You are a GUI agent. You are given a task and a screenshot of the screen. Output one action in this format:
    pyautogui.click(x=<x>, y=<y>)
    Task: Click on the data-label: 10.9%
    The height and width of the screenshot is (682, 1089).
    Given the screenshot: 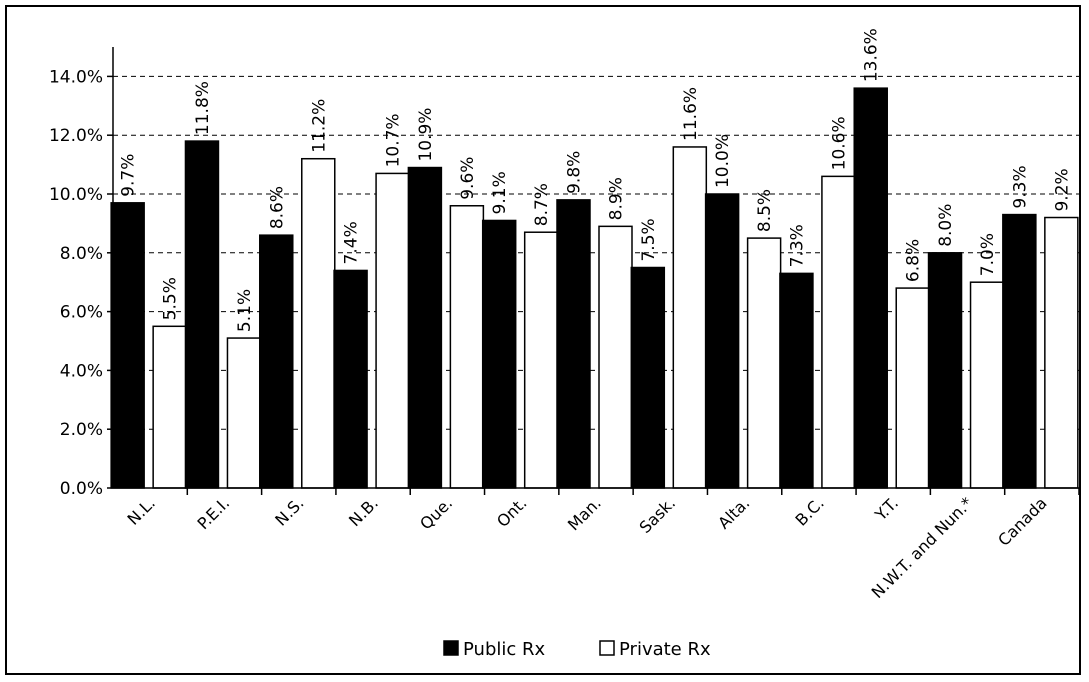 What is the action you would take?
    pyautogui.click(x=426, y=135)
    